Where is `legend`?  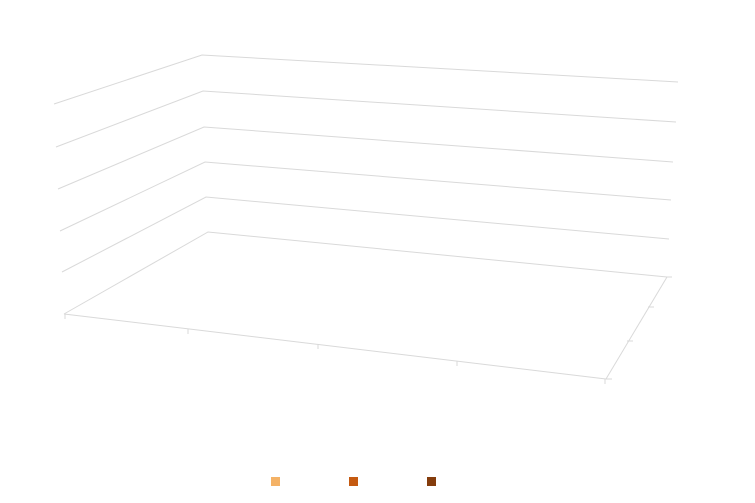 legend is located at coordinates (353, 481).